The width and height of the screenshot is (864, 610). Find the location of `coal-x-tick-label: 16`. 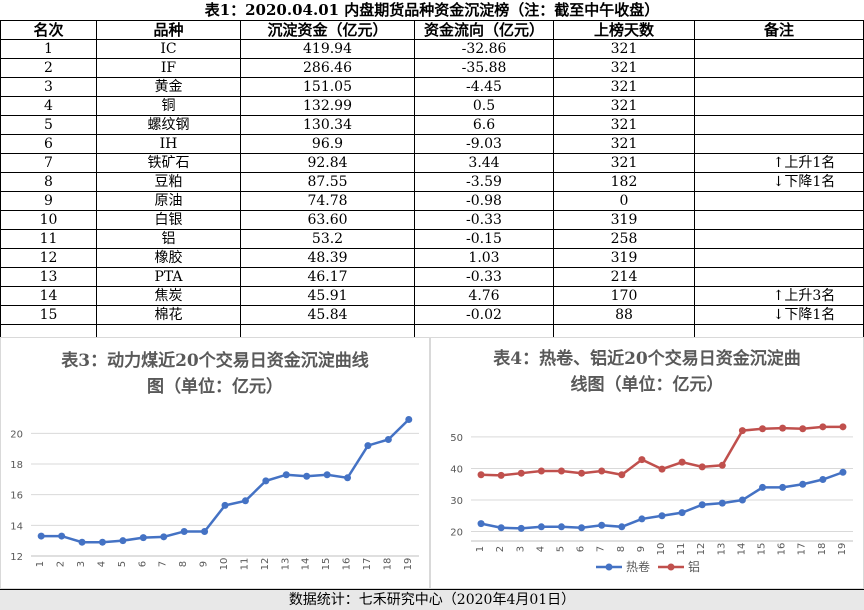

coal-x-tick-label: 16 is located at coordinates (347, 564).